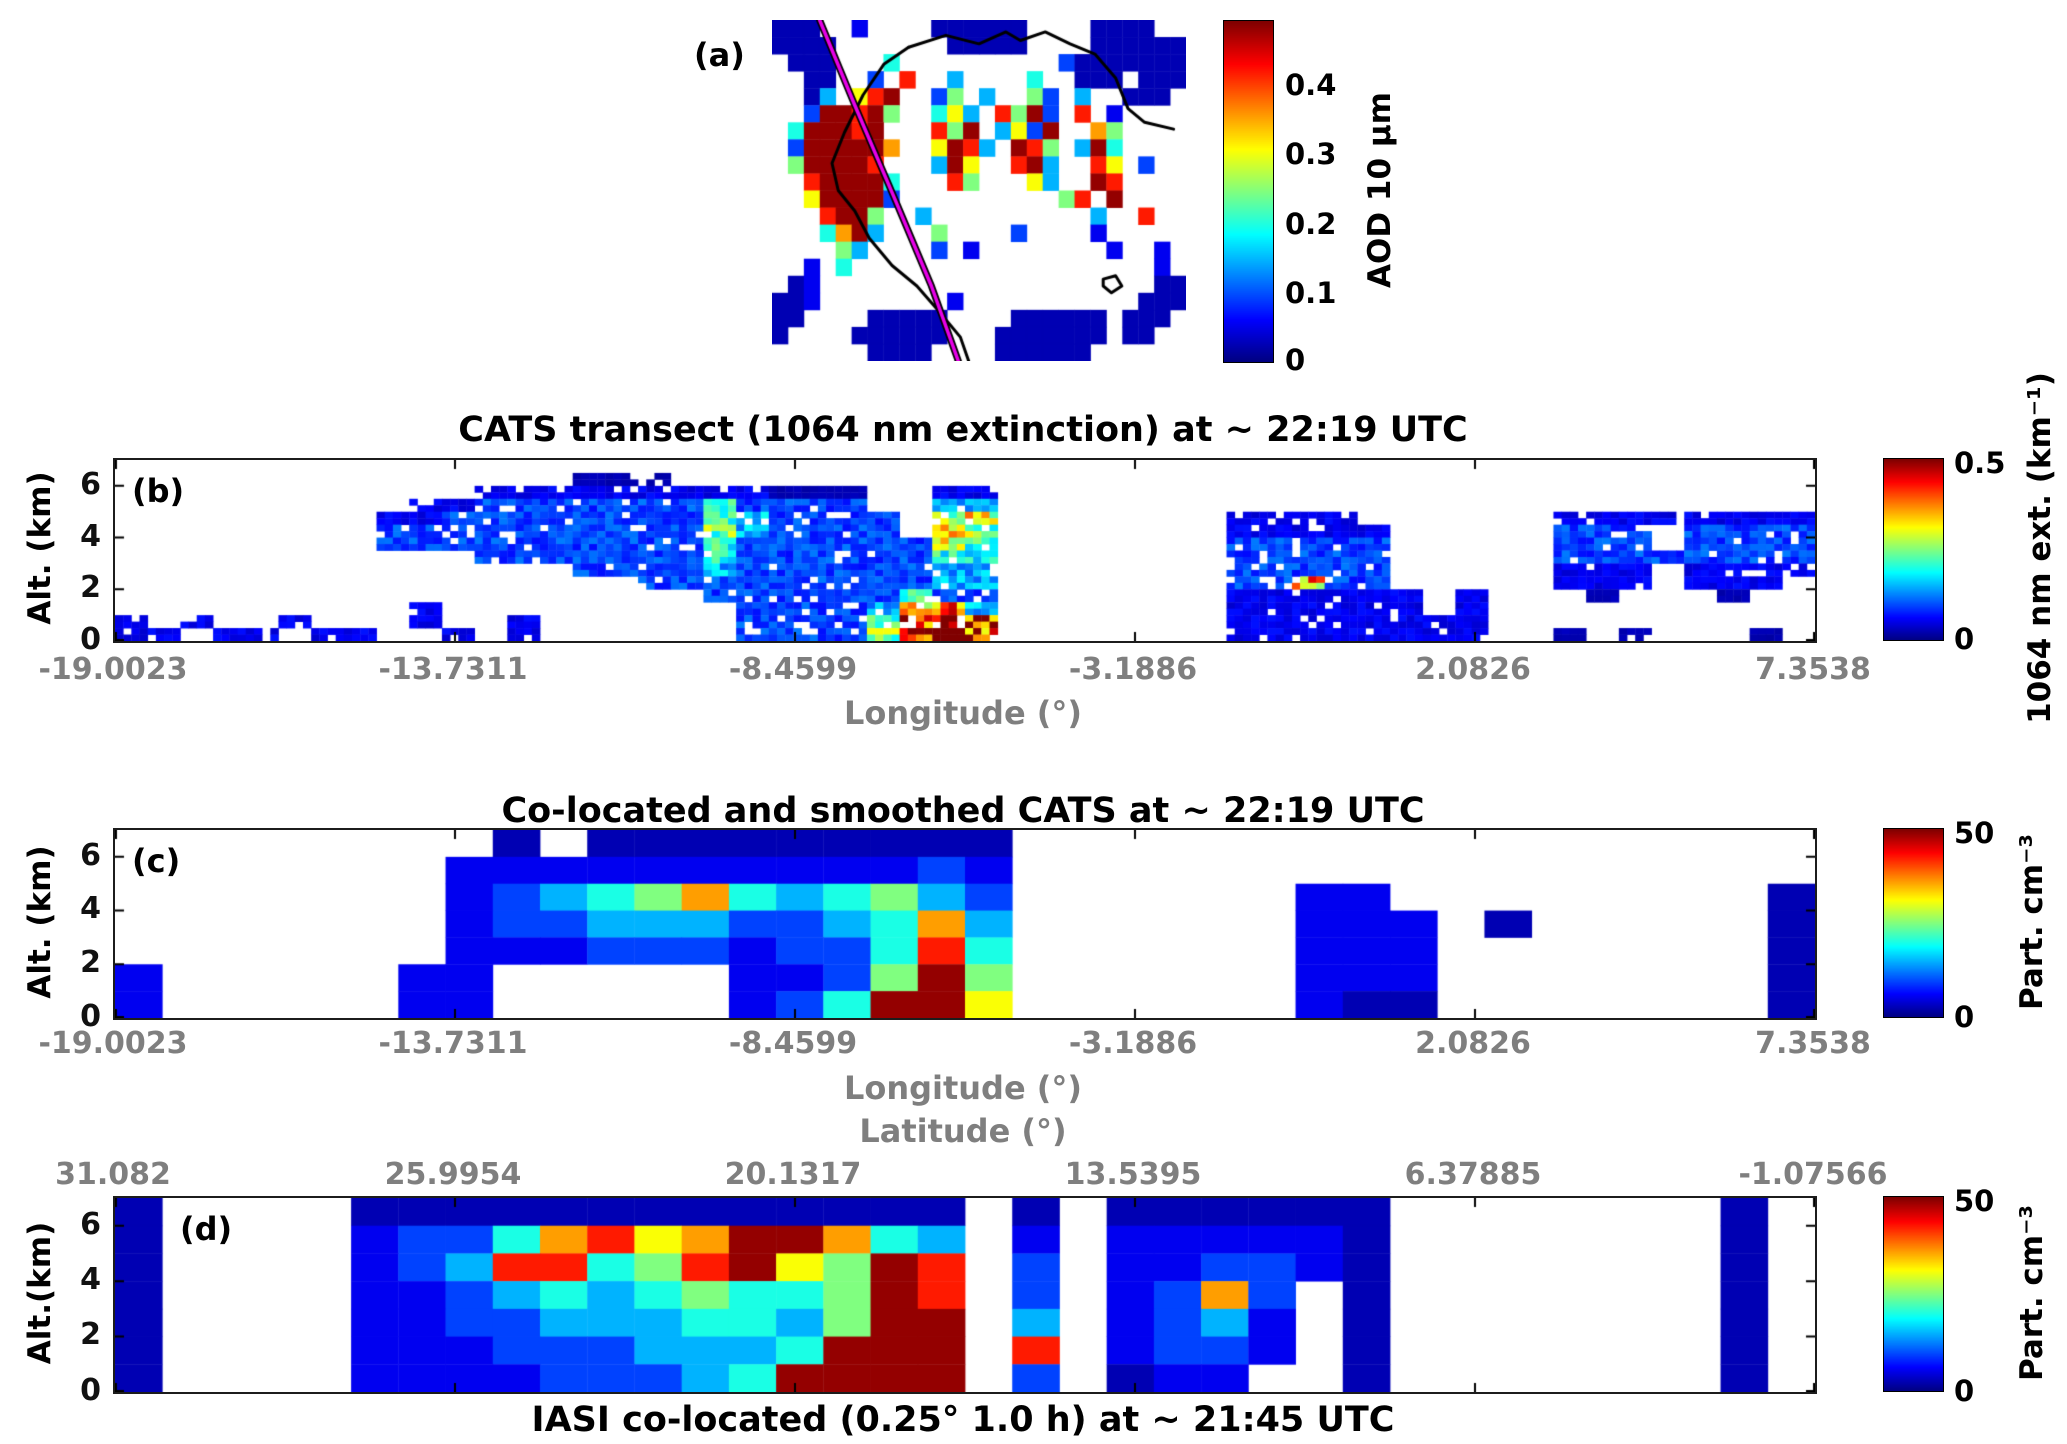  What do you see at coordinates (1913, 923) in the screenshot?
I see `colorbar-particles-c` at bounding box center [1913, 923].